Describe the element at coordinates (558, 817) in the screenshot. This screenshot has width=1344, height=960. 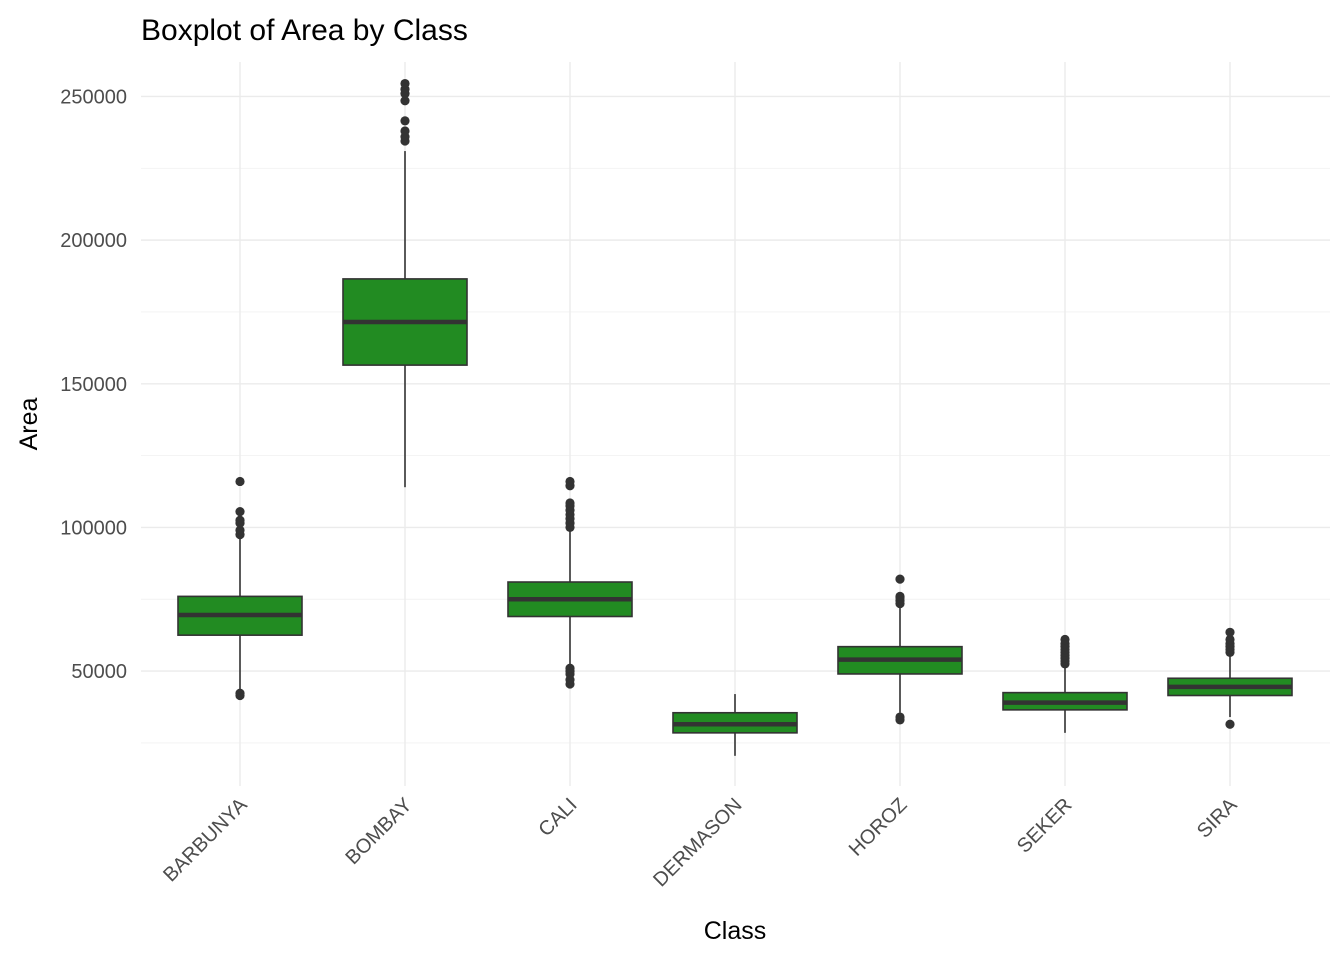
I see `x-tick-label: CALI` at that location.